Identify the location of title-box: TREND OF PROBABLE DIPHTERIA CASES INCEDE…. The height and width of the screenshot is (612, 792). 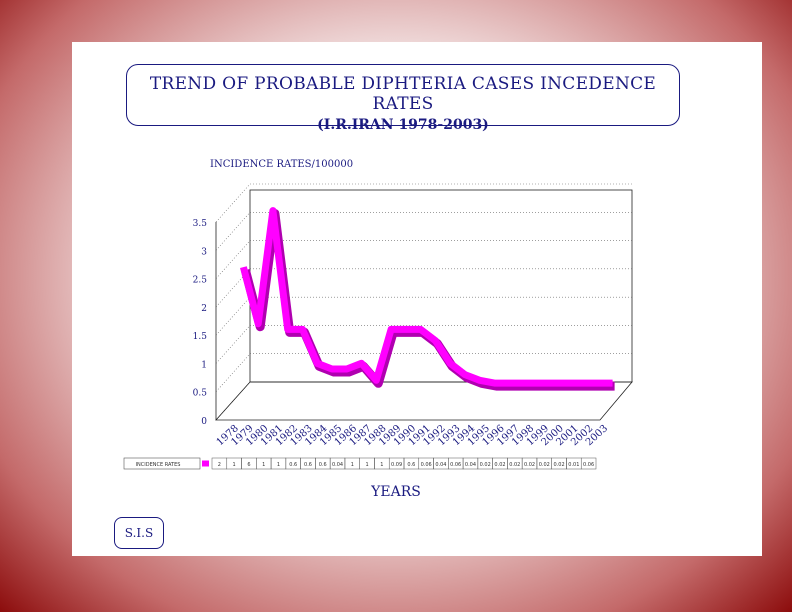
(403, 98).